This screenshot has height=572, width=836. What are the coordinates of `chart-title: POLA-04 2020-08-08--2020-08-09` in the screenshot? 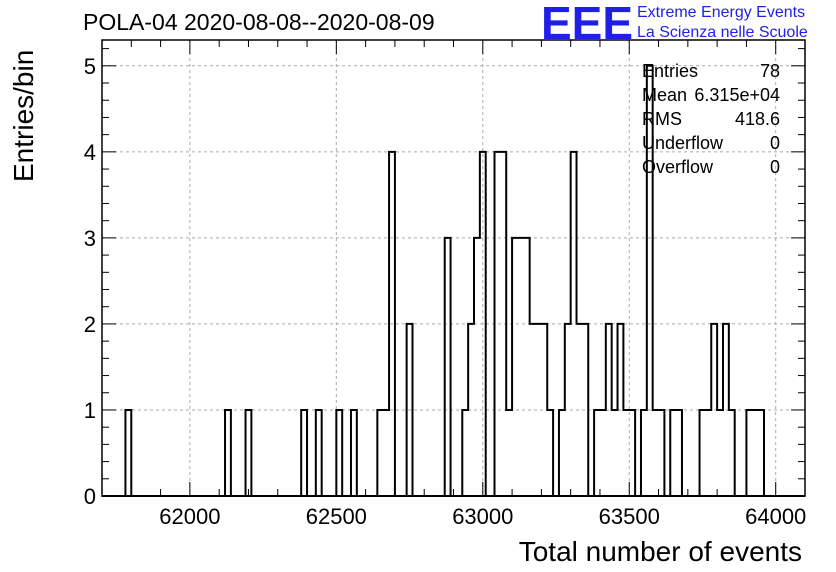 It's located at (259, 22).